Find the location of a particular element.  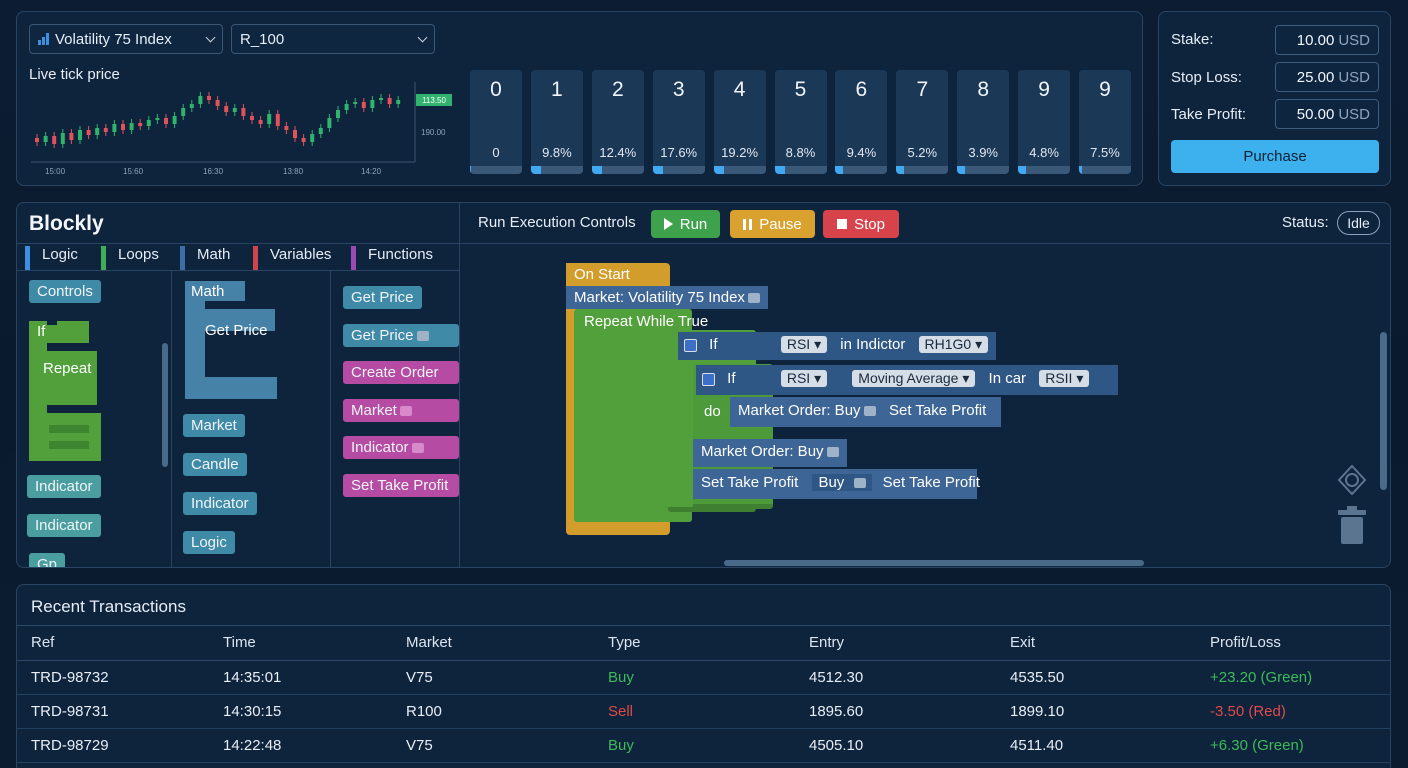

rh-dropdown: RH1G0 ▾ is located at coordinates (953, 344).